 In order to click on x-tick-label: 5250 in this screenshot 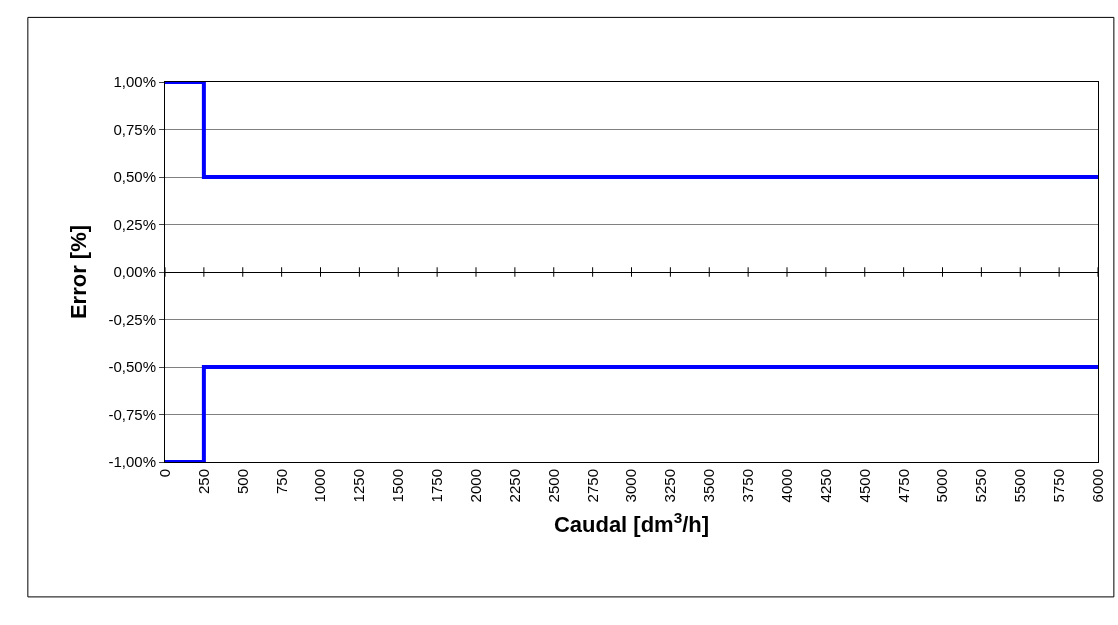, I will do `click(981, 486)`.